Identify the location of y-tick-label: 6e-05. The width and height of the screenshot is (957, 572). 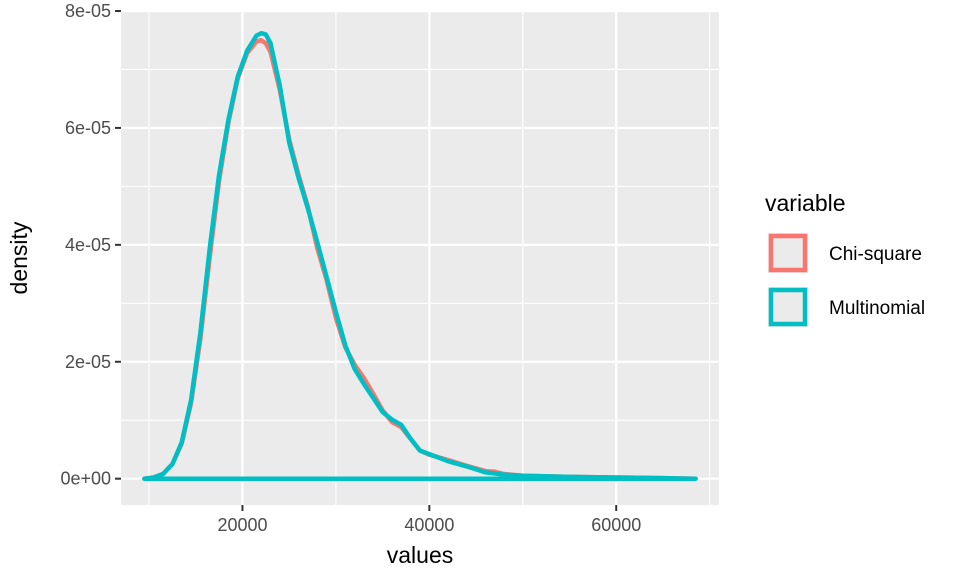
(88, 128).